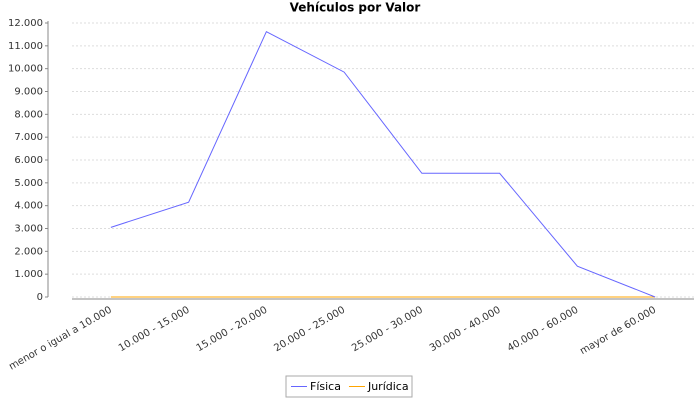 The image size is (700, 400). What do you see at coordinates (388, 386) in the screenshot?
I see `legend-label: Jurídica` at bounding box center [388, 386].